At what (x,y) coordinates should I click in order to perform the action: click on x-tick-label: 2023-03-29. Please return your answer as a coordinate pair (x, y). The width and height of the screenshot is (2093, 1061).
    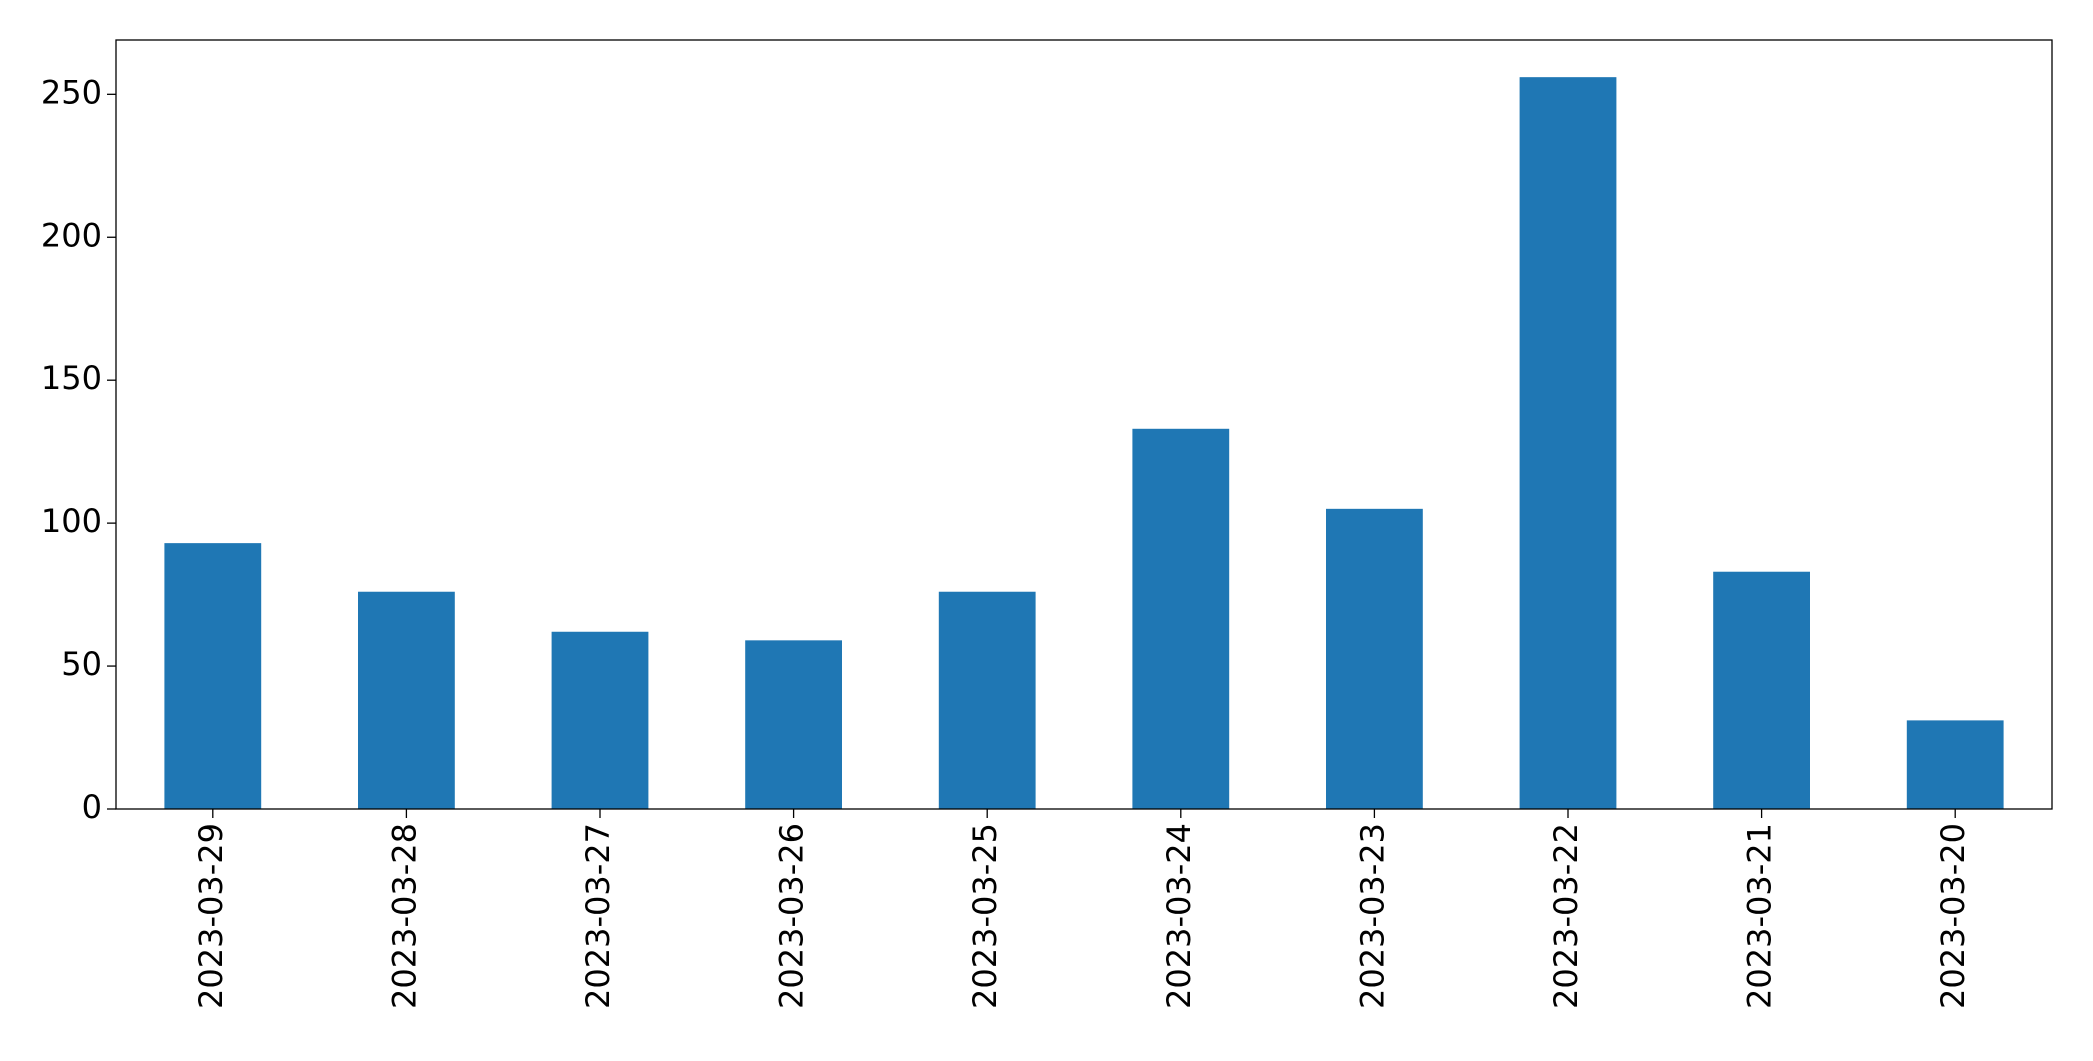
    Looking at the image, I should click on (211, 916).